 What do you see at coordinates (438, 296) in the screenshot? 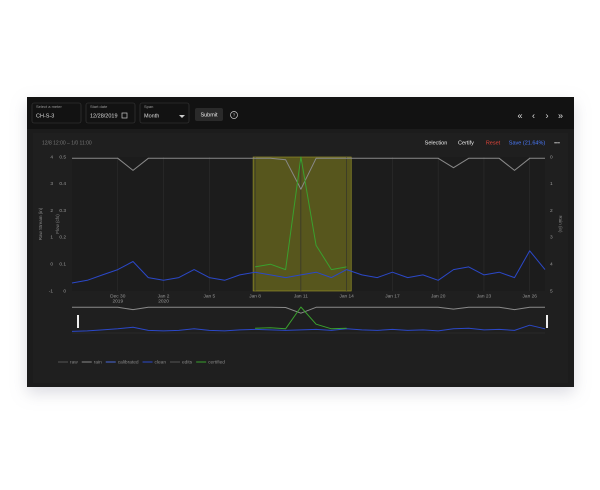
I see `x-tick-label: Jan 20` at bounding box center [438, 296].